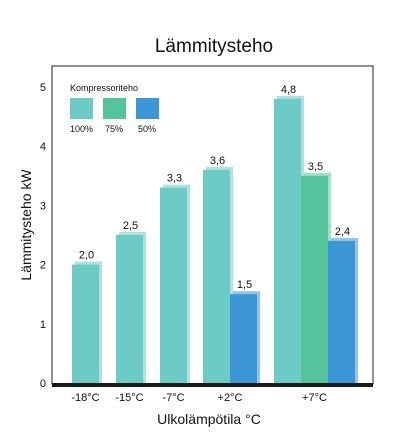 This screenshot has width=403, height=444. I want to click on data-label: 3,6, so click(217, 161).